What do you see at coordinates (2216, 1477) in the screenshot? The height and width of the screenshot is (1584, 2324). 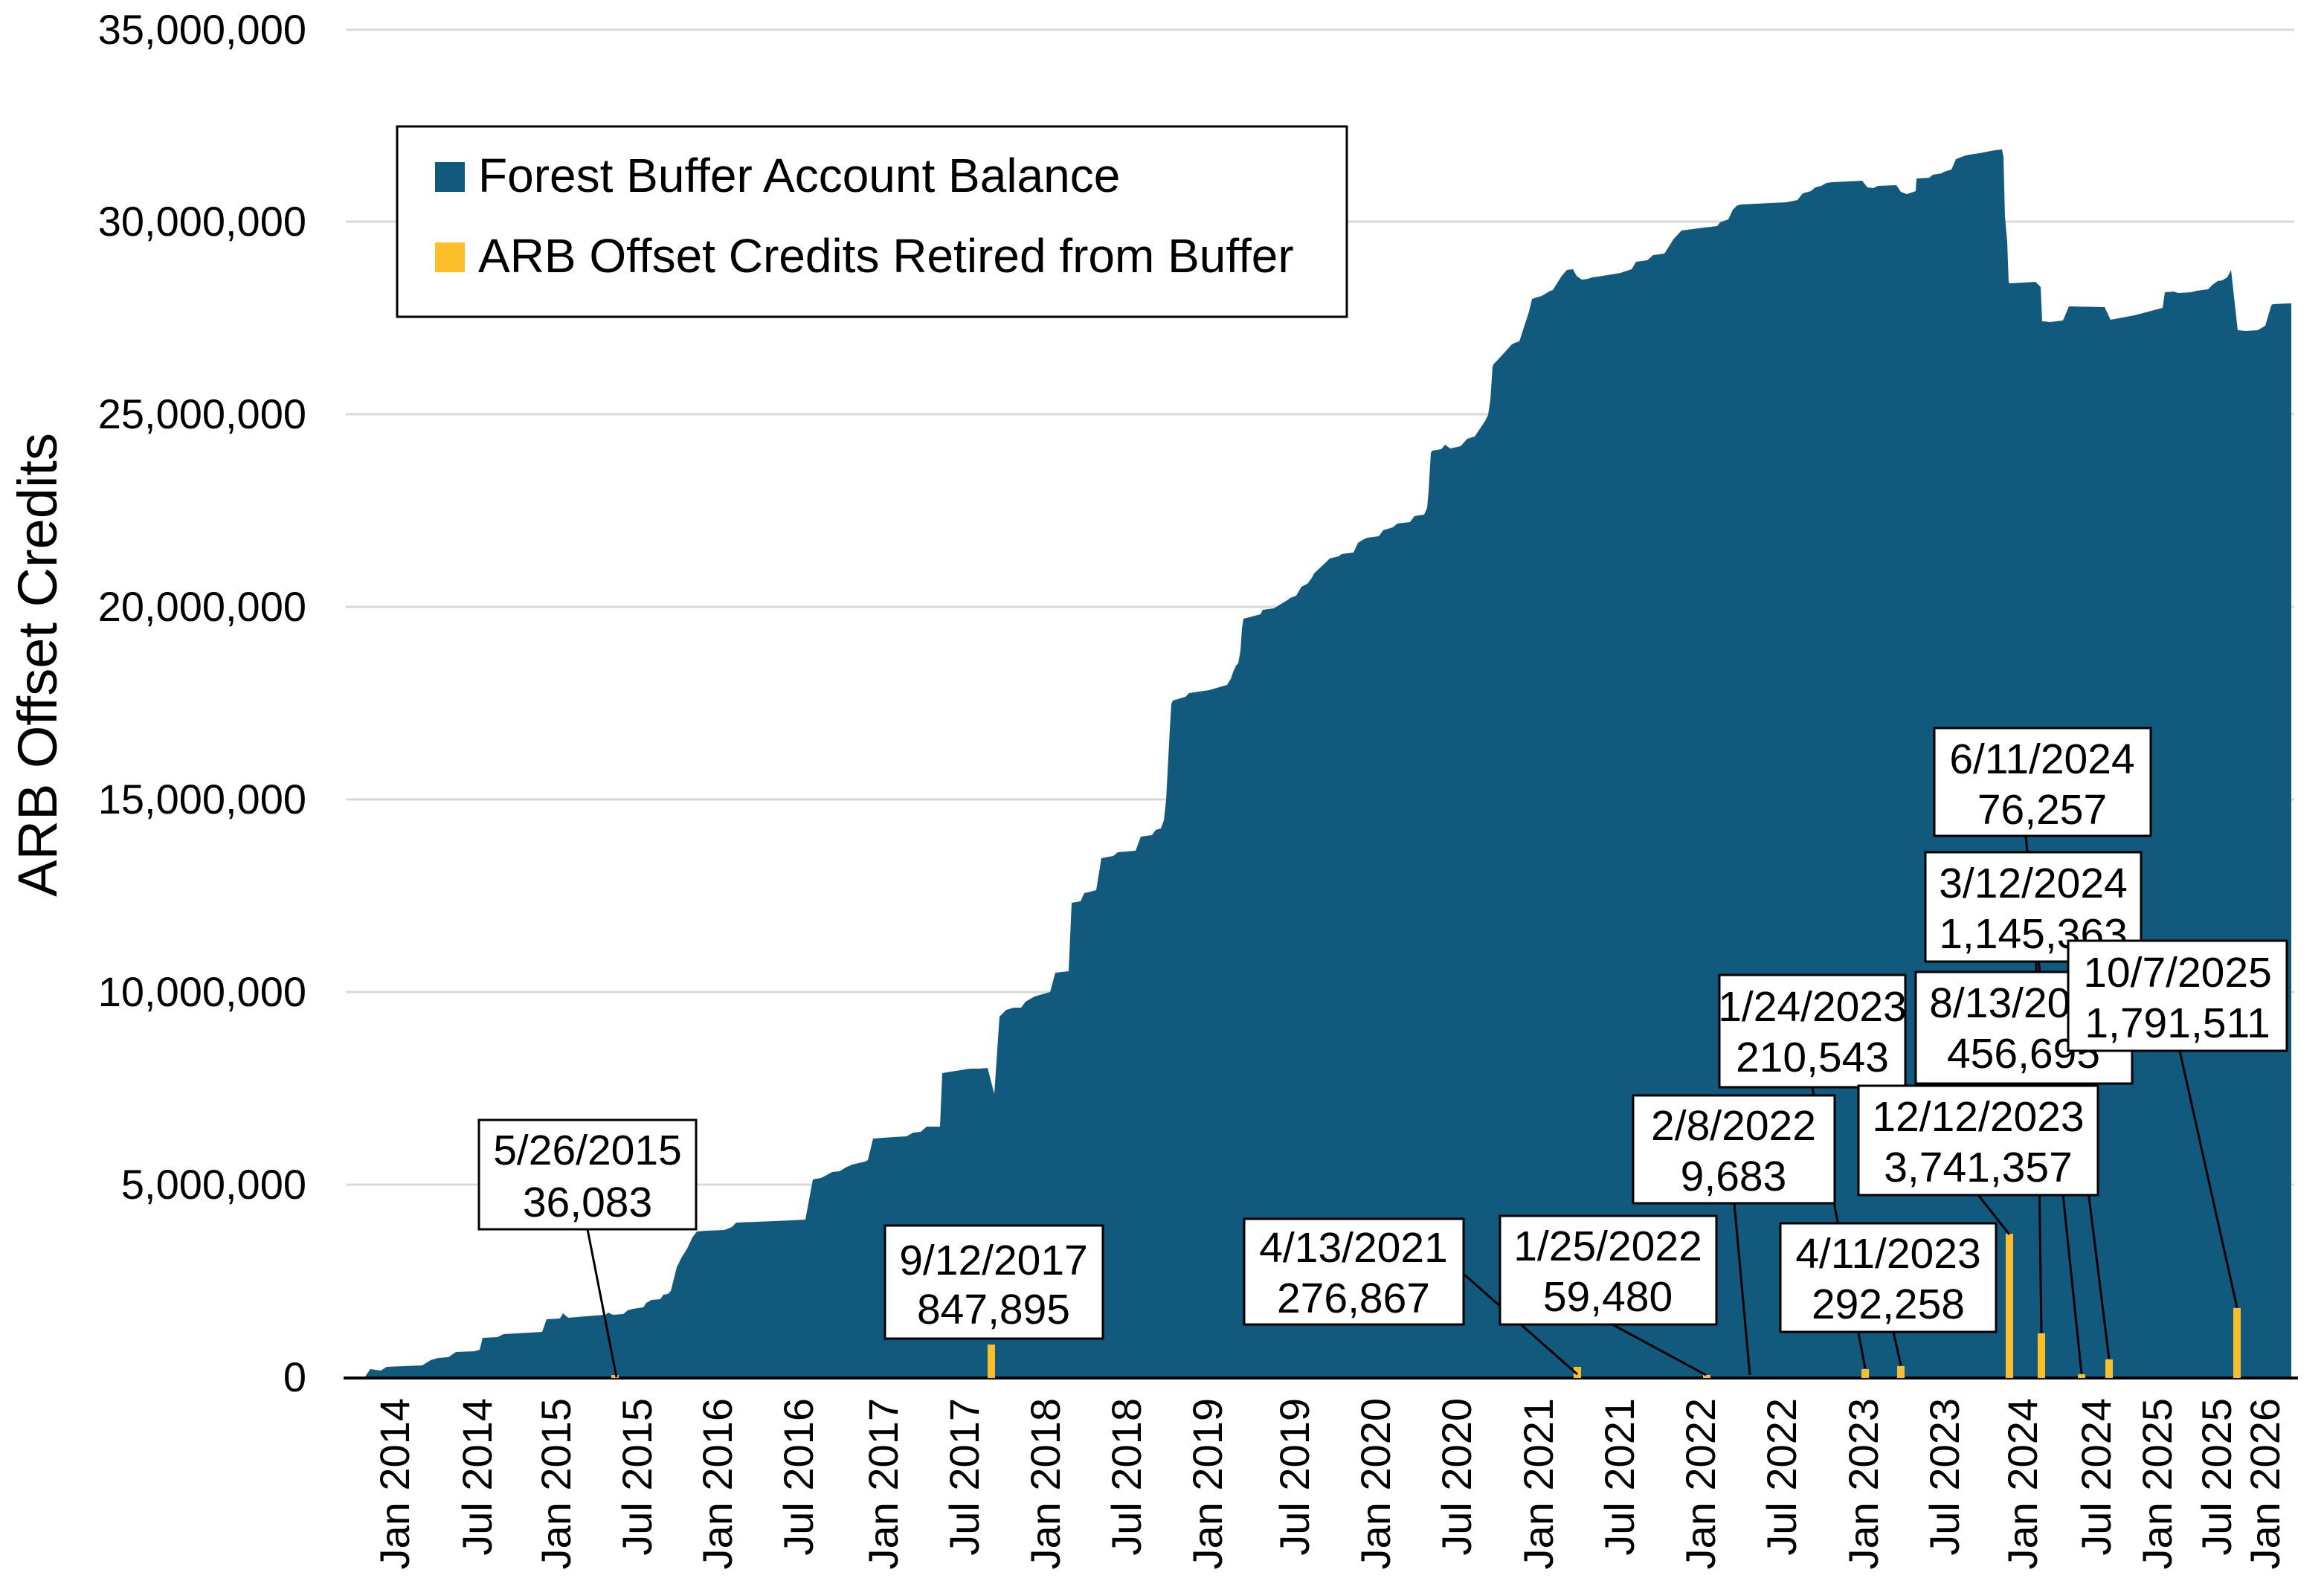 I see `svg-text: Jul 2025` at bounding box center [2216, 1477].